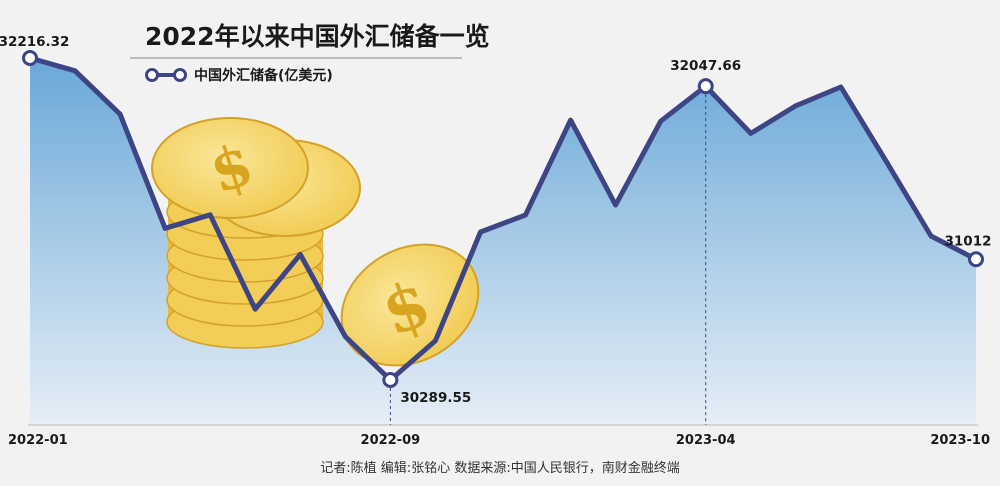 The image size is (1000, 486). Describe the element at coordinates (705, 66) in the screenshot. I see `data-label: 32047.66` at that location.